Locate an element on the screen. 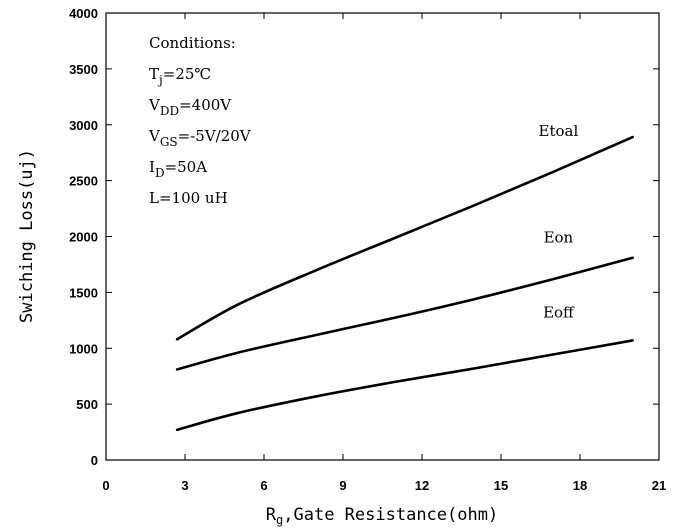 This screenshot has width=684, height=530. series-line-eoff is located at coordinates (404, 385).